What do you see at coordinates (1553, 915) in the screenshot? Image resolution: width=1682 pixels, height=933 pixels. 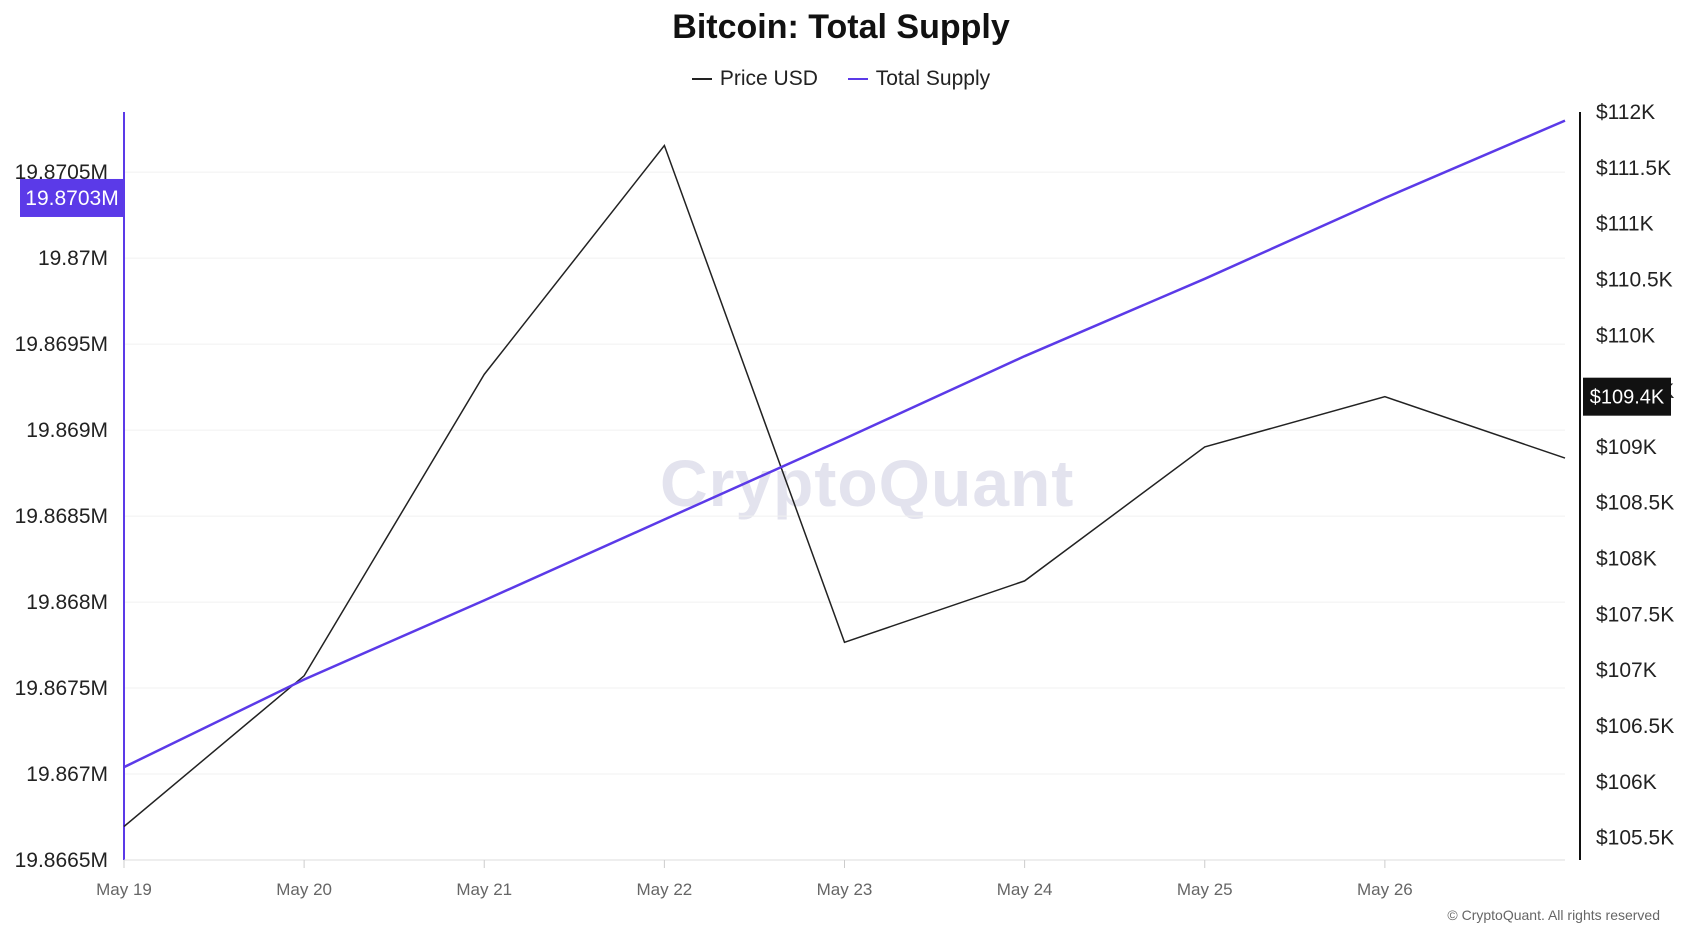 I see `copyright-footer: © CryptoQuant. All rights reserved` at bounding box center [1553, 915].